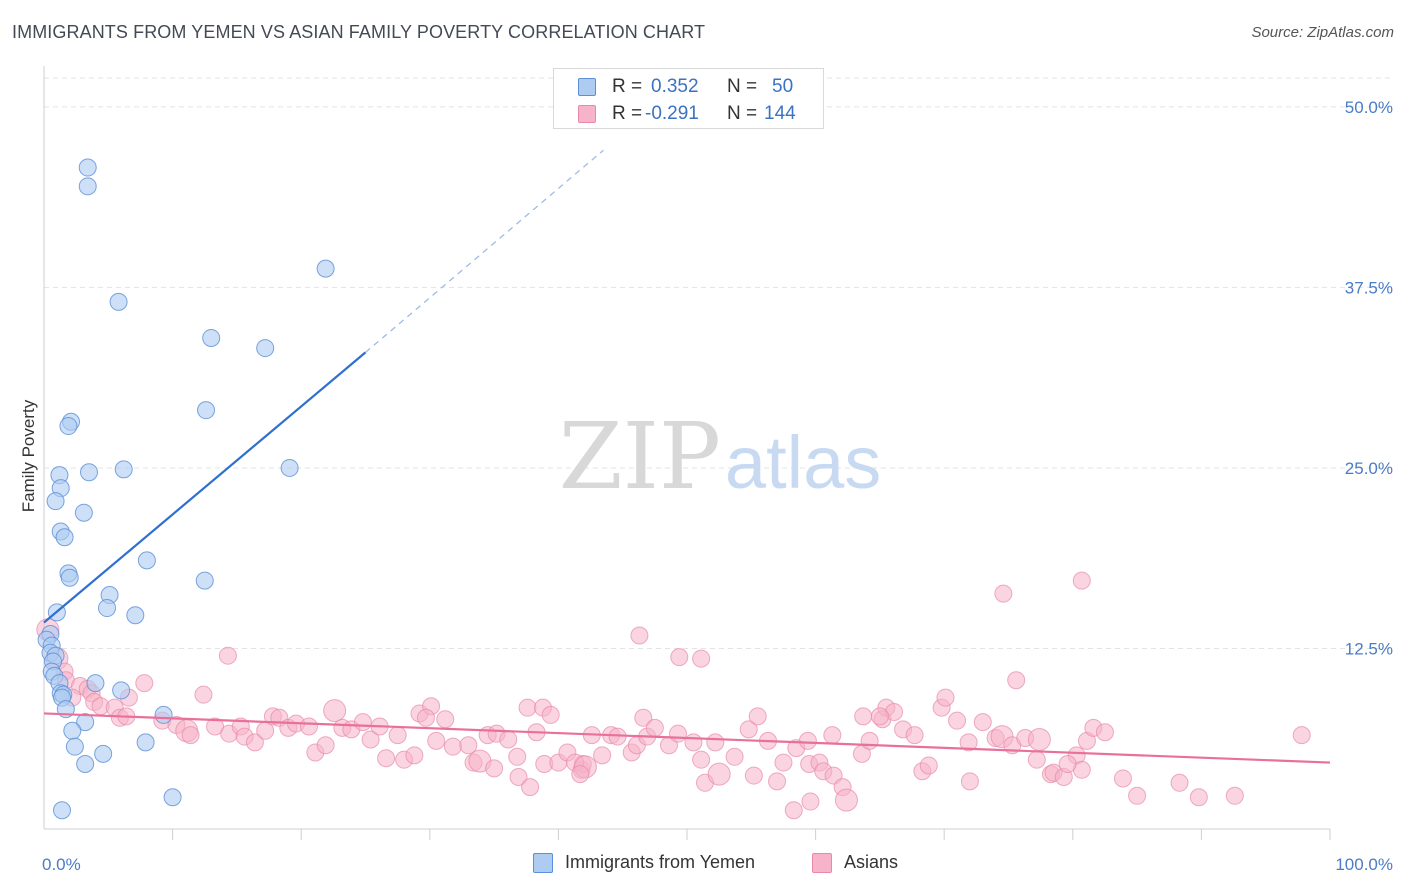 Image resolution: width=1406 pixels, height=892 pixels. I want to click on source-credit: Source: ZipAtlas.com, so click(1322, 32).